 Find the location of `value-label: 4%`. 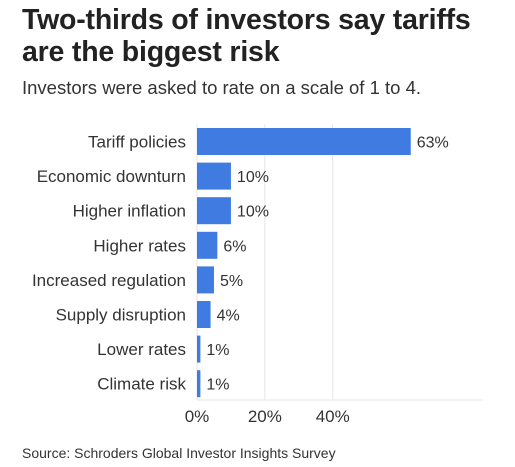

value-label: 4% is located at coordinates (228, 316).